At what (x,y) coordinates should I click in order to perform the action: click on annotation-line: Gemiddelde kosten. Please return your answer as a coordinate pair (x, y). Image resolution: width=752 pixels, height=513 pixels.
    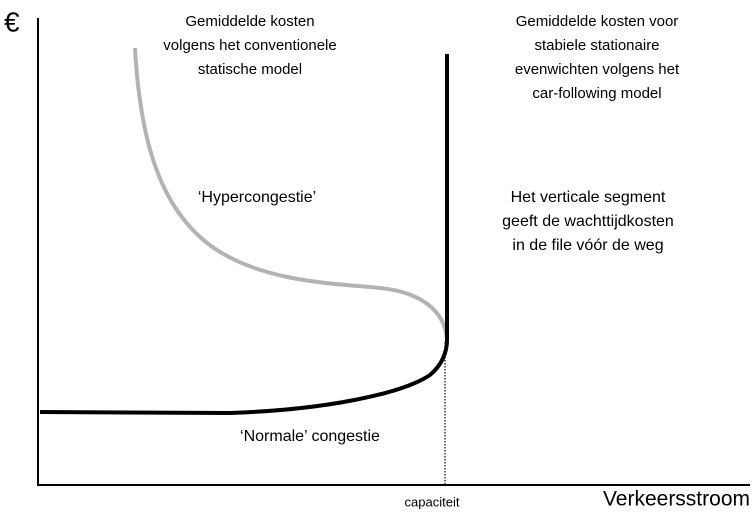
    Looking at the image, I should click on (249, 21).